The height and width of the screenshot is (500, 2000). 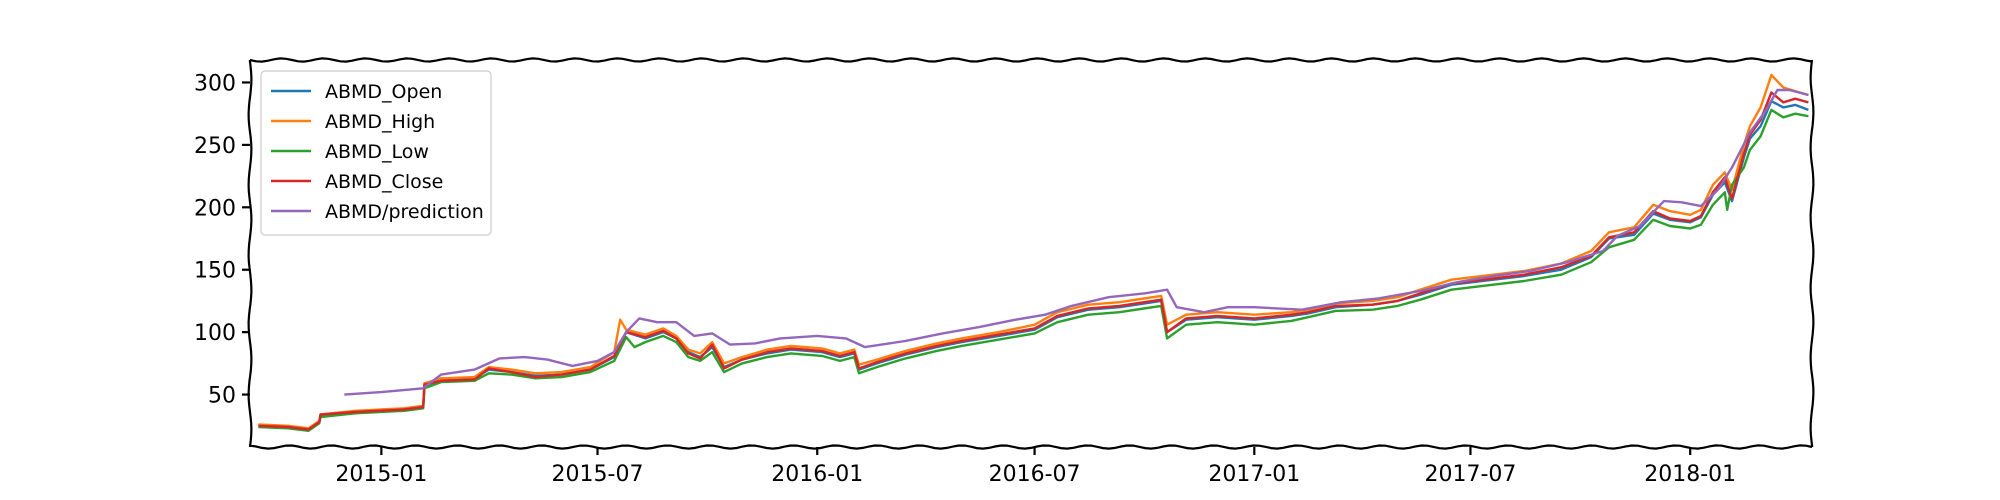 I want to click on legend-label: ABMD_Low, so click(x=377, y=152).